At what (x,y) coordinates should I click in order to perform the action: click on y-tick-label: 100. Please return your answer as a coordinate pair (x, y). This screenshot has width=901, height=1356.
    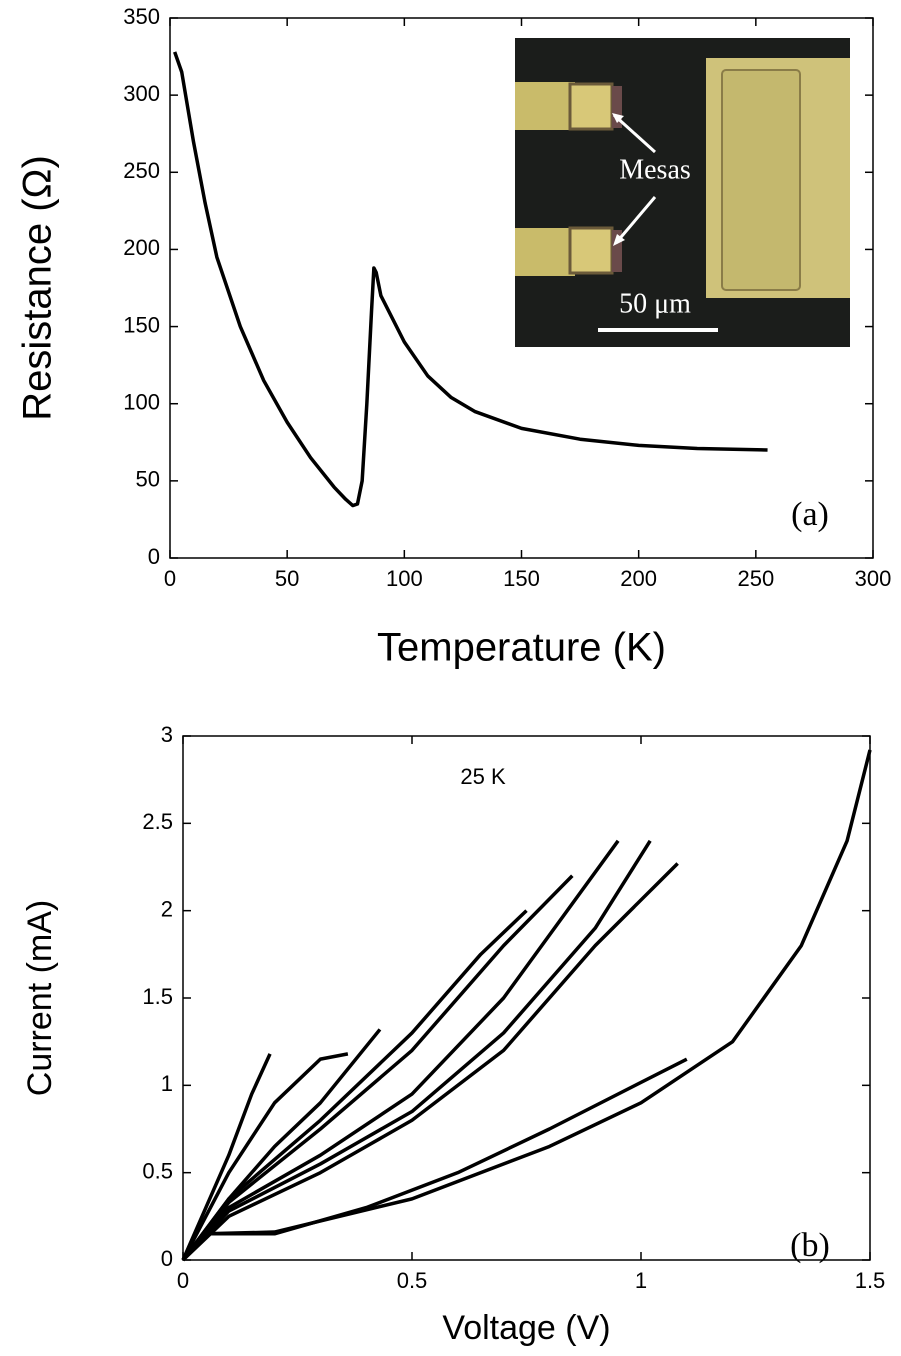
    Looking at the image, I should click on (141, 402).